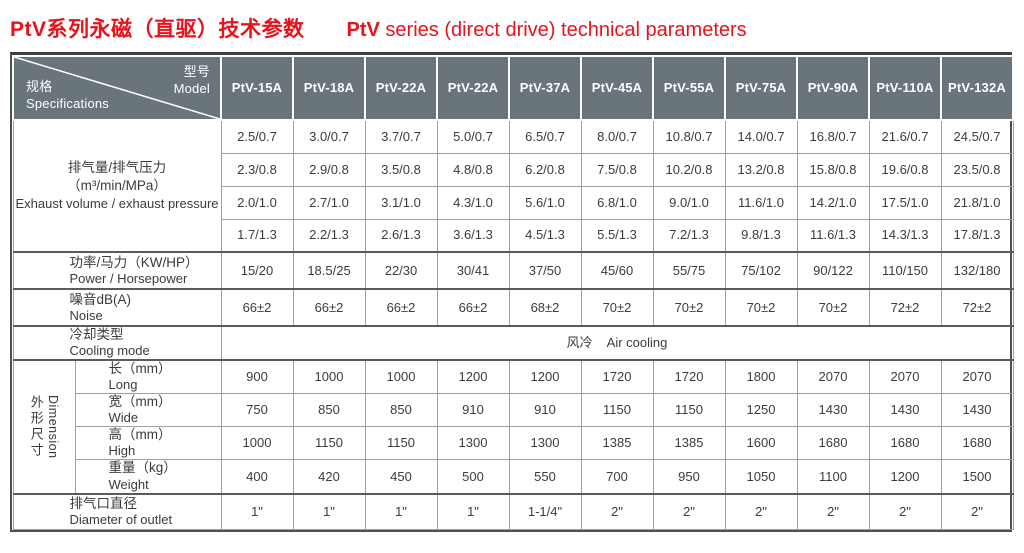 The width and height of the screenshot is (1024, 553). What do you see at coordinates (473, 270) in the screenshot?
I see `power-value: 30/41` at bounding box center [473, 270].